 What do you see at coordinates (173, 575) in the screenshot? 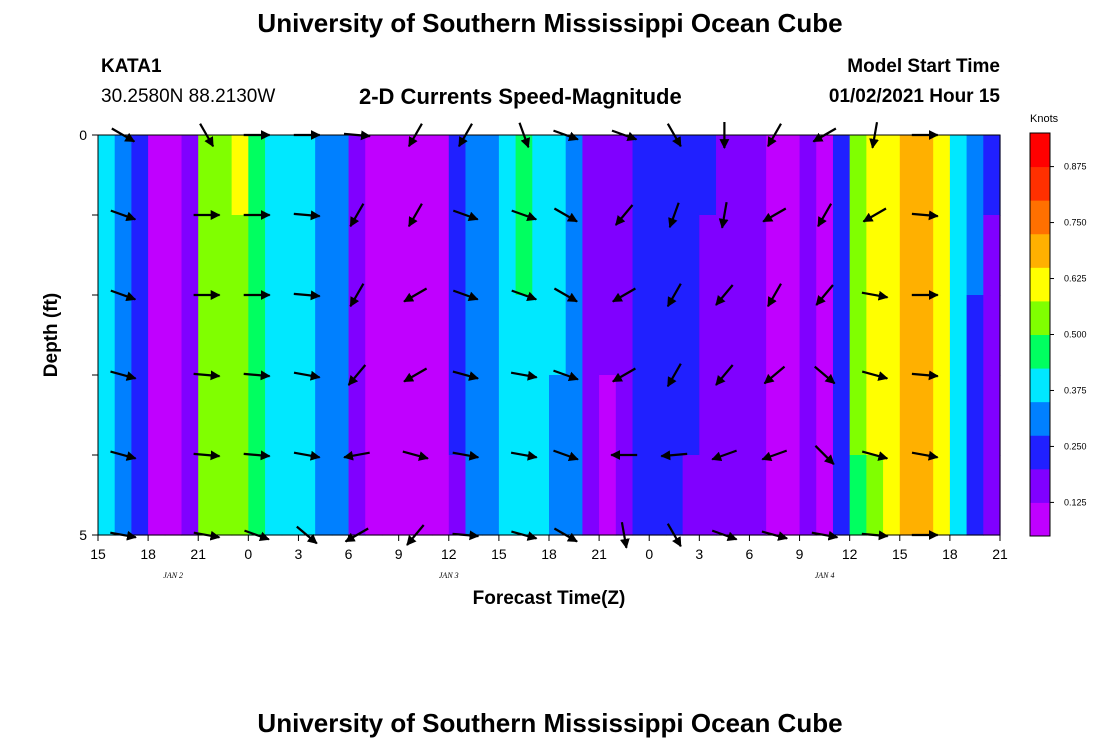
I see `date-label: JAN 2` at bounding box center [173, 575].